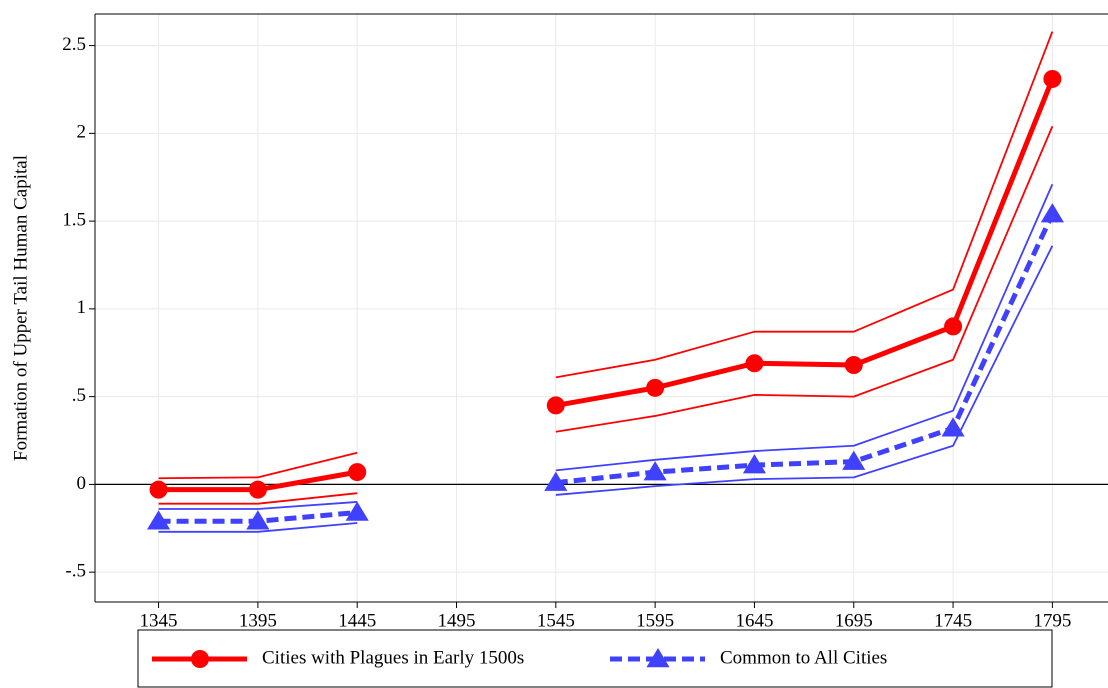 The image size is (1108, 688). Describe the element at coordinates (82, 132) in the screenshot. I see `y-tick-label: 2` at that location.